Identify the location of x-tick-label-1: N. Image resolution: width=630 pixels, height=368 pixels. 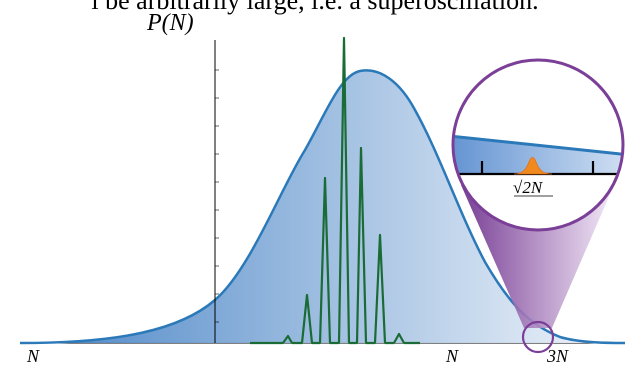
(33, 356).